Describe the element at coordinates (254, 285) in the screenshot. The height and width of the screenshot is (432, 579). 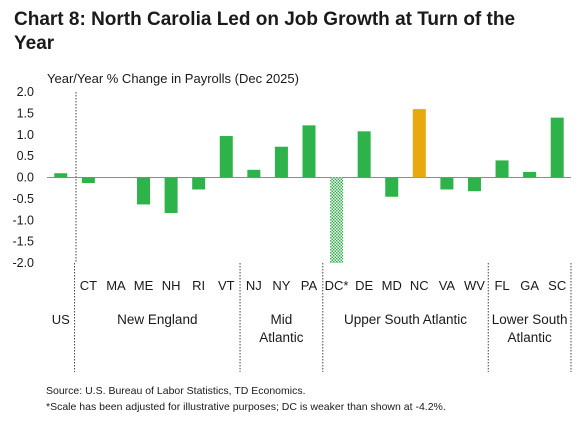
I see `x-tick-label: NJ` at that location.